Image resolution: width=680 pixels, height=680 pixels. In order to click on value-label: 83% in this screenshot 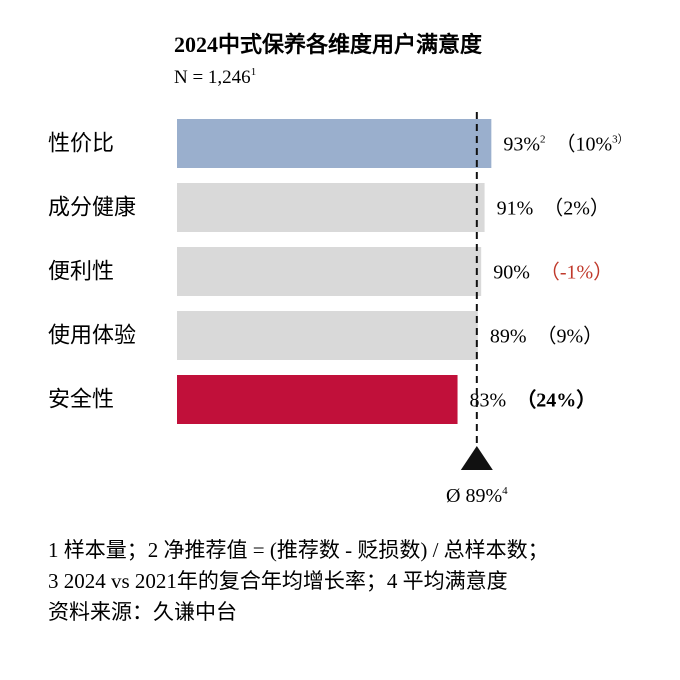, I will do `click(488, 401)`.